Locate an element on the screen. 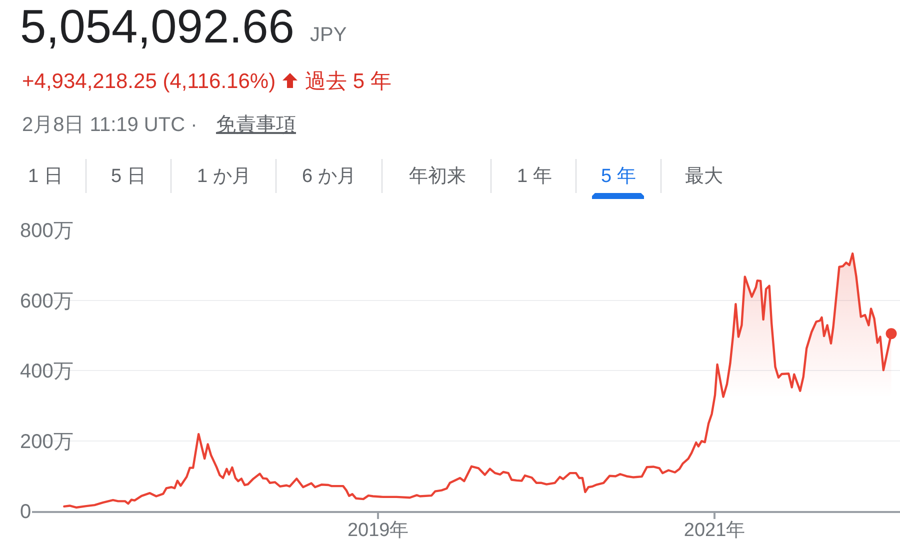 Image resolution: width=900 pixels, height=541 pixels. x-tick-label: 2019年 is located at coordinates (378, 530).